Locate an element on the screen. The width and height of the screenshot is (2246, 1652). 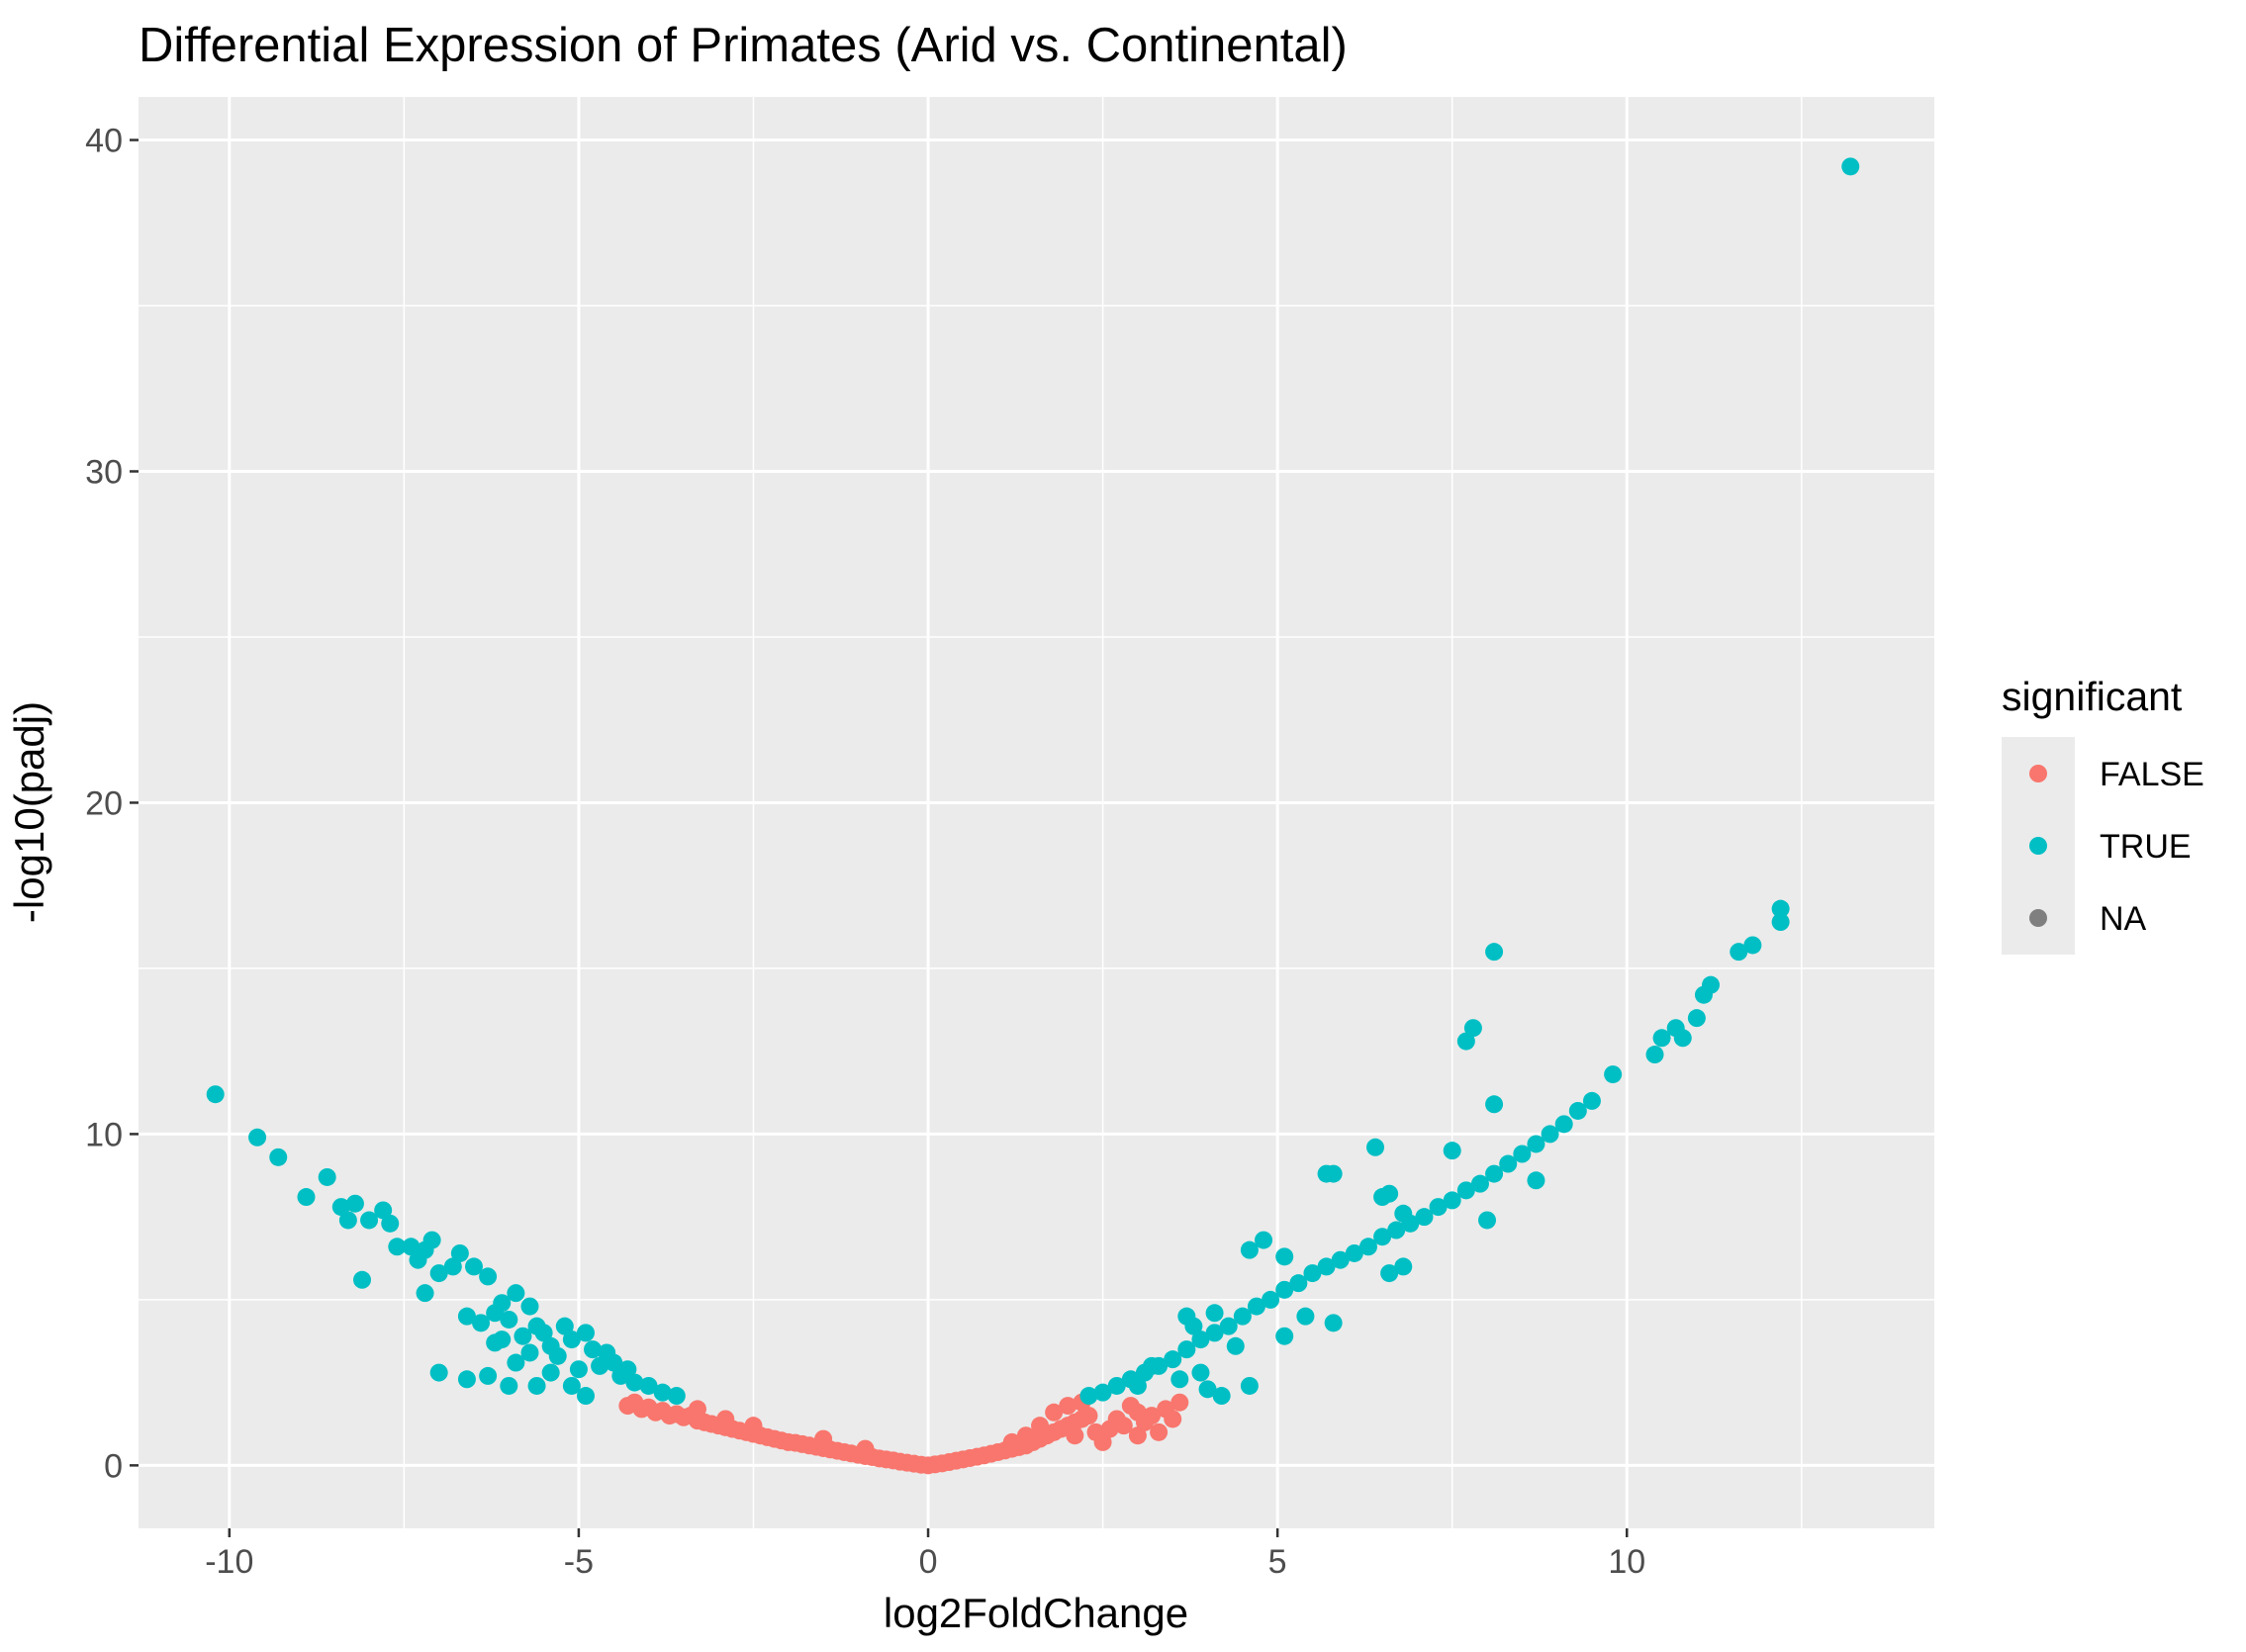
legend-label-false: FALSE is located at coordinates (2152, 774).